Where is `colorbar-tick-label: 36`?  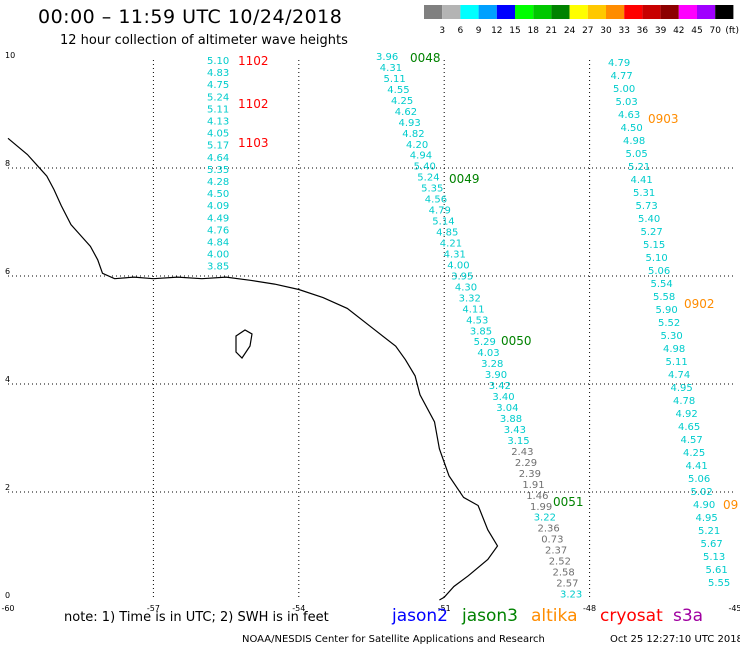
colorbar-tick-label: 36 is located at coordinates (643, 31).